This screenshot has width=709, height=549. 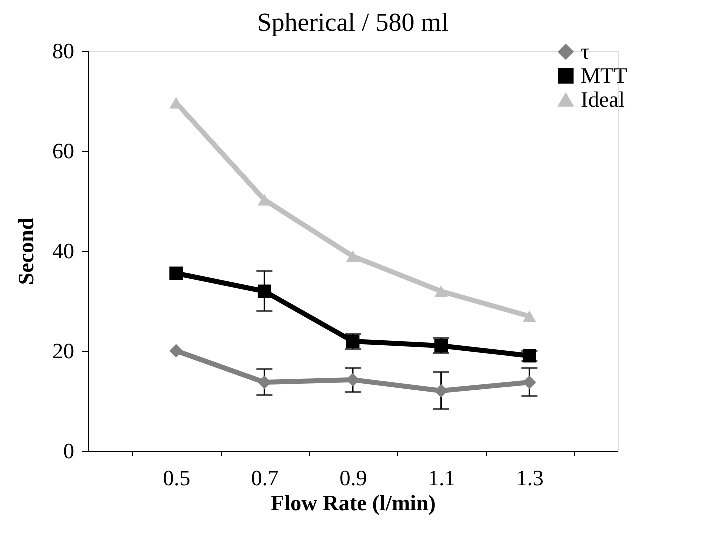 What do you see at coordinates (63, 251) in the screenshot?
I see `y-tick-label: 40` at bounding box center [63, 251].